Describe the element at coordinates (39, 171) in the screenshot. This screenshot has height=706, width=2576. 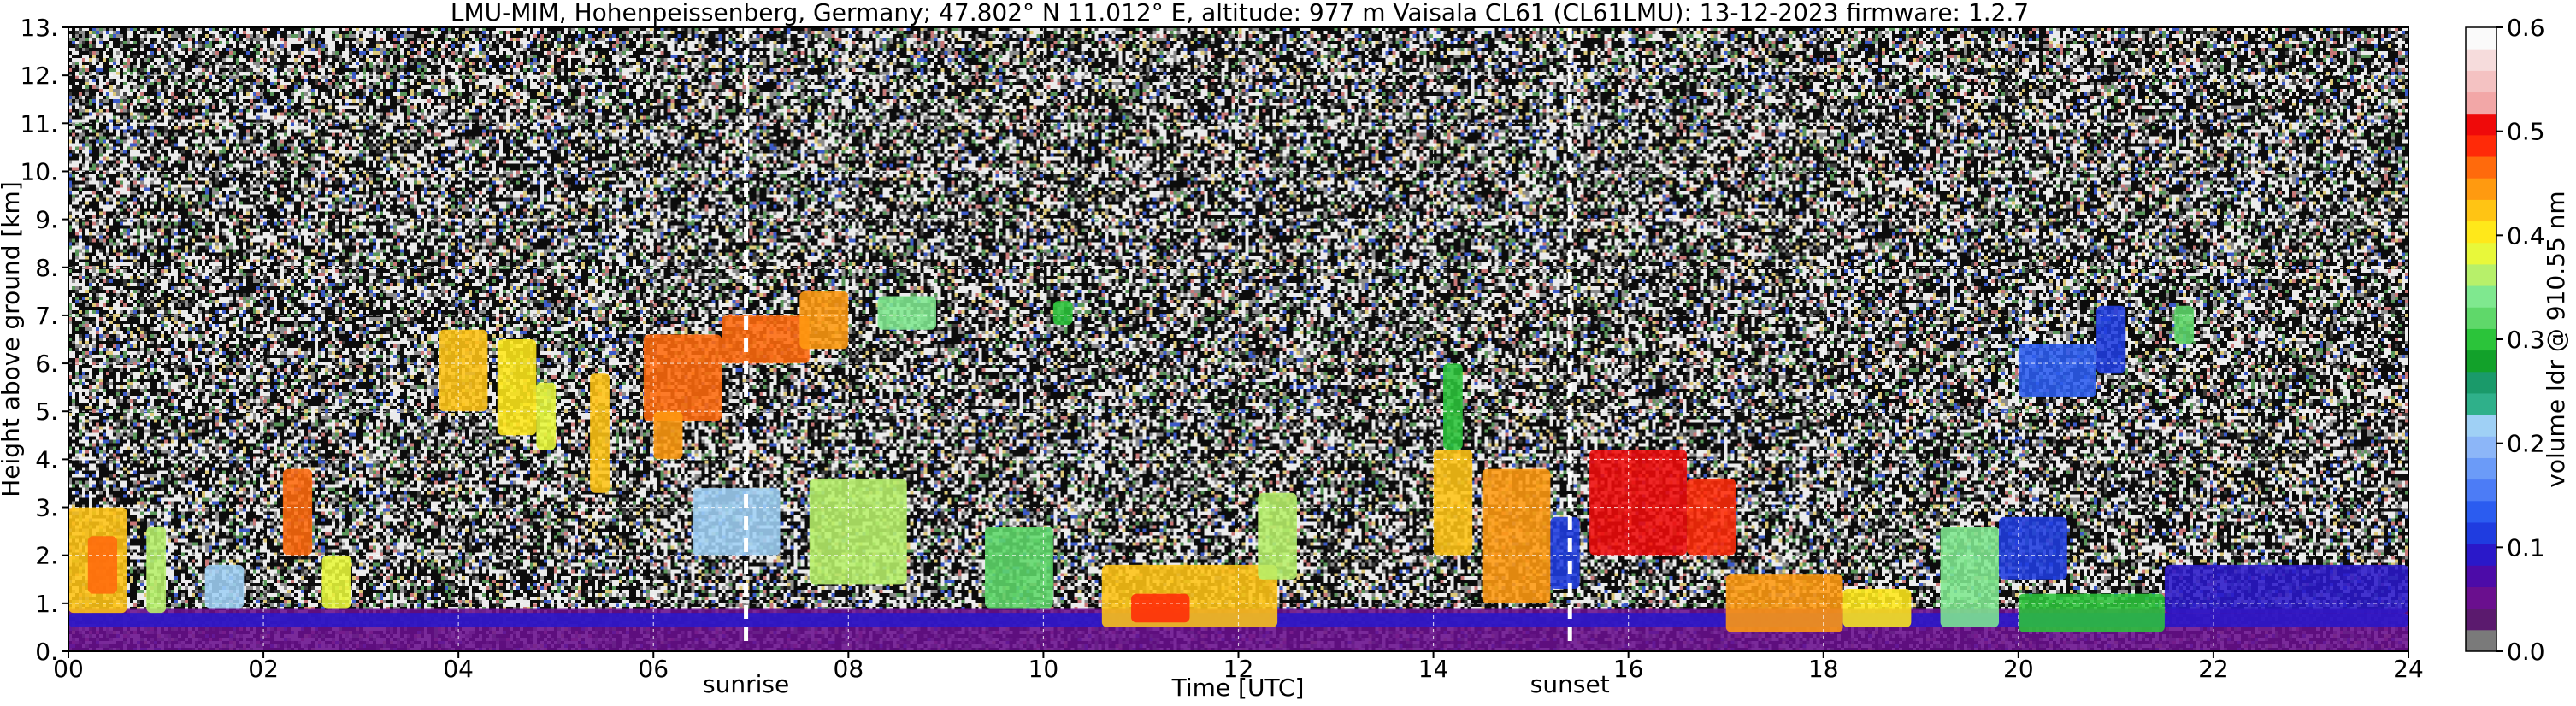
I see `y-tick-label: 10.` at that location.